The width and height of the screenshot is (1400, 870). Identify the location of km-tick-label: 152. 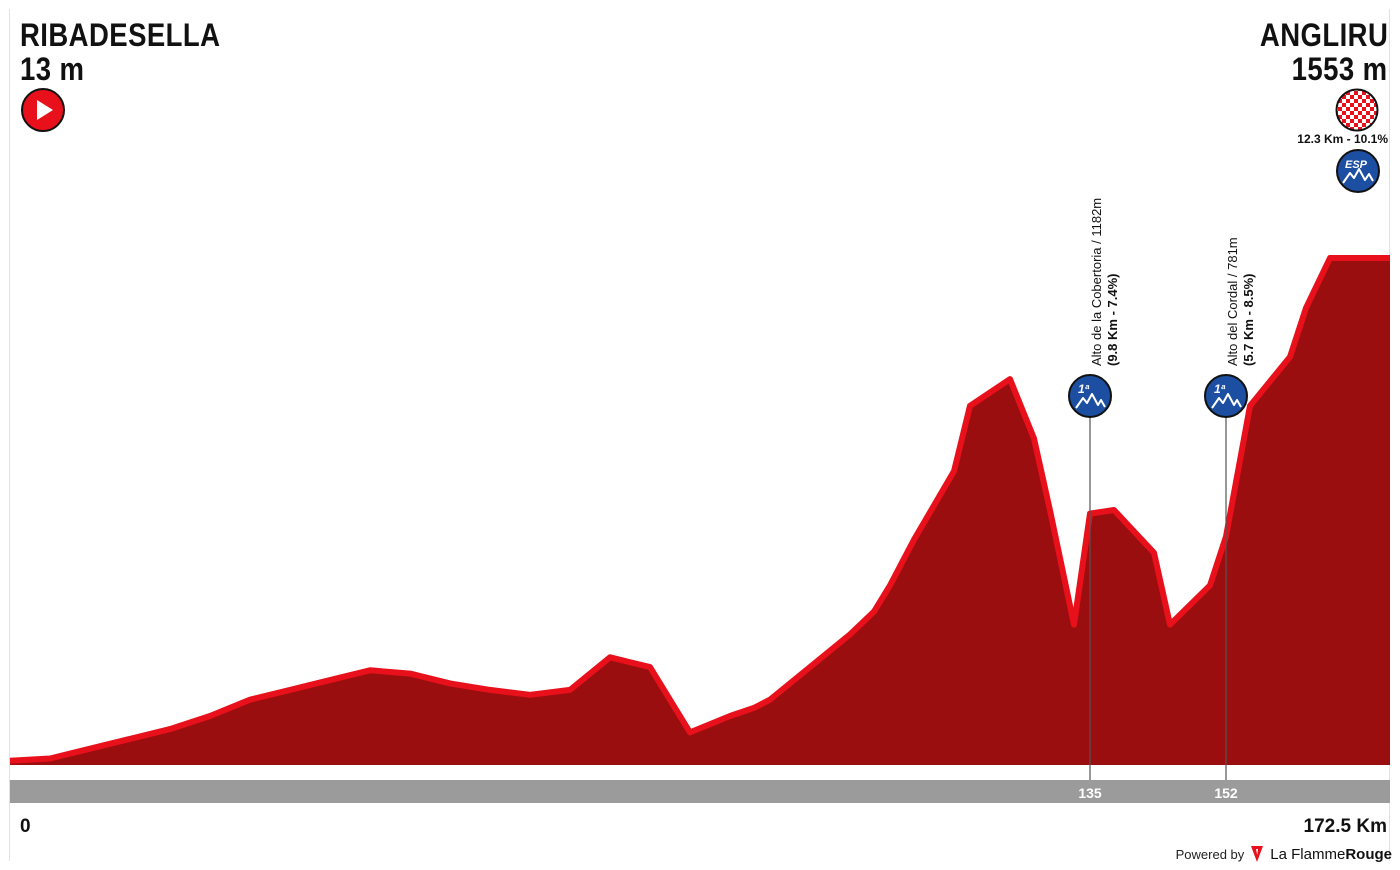
(1226, 793).